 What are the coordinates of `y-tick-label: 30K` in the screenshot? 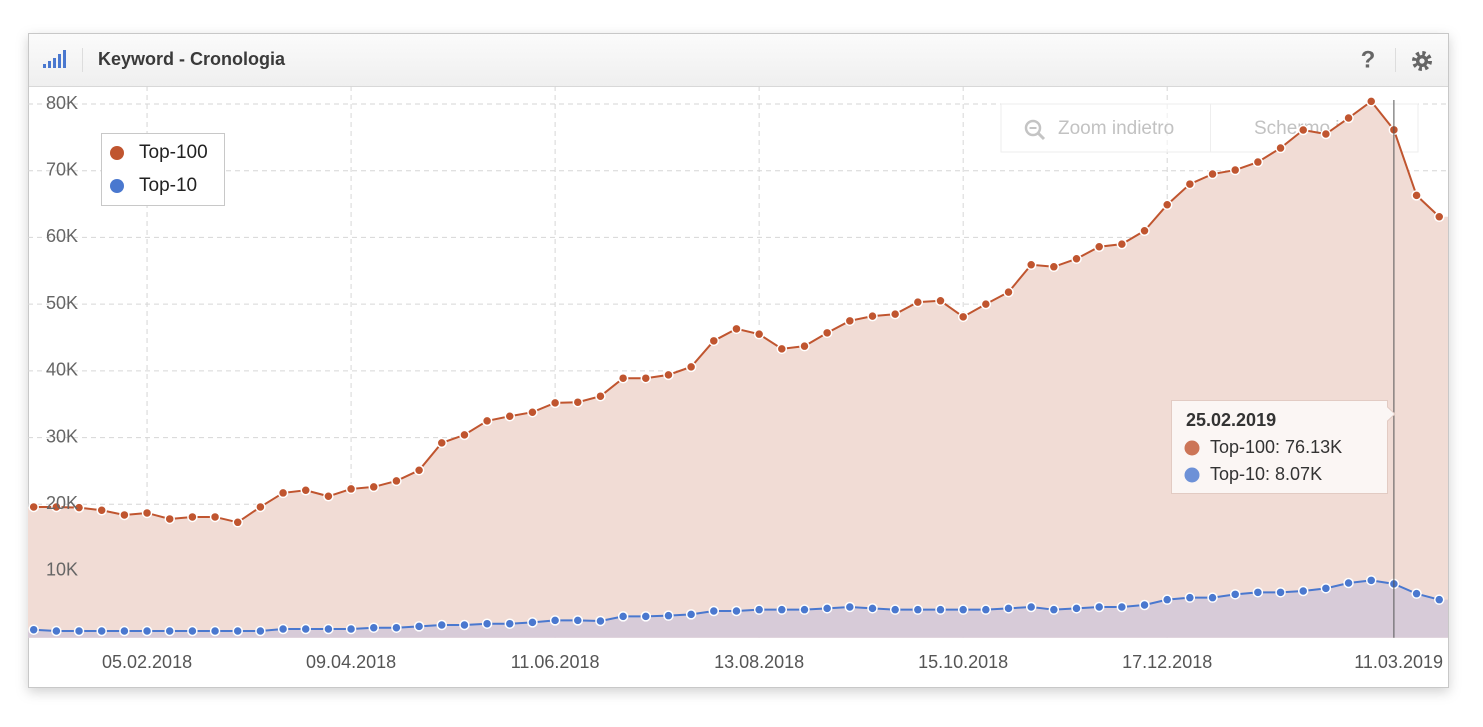 It's located at (62, 436).